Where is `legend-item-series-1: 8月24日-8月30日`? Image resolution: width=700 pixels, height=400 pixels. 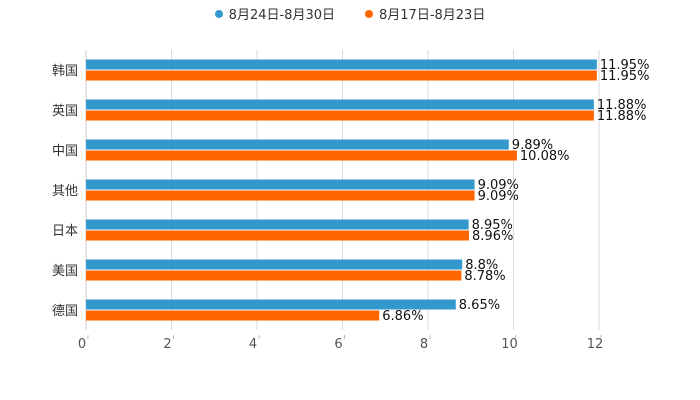 legend-item-series-1: 8月24日-8月30日 is located at coordinates (274, 13).